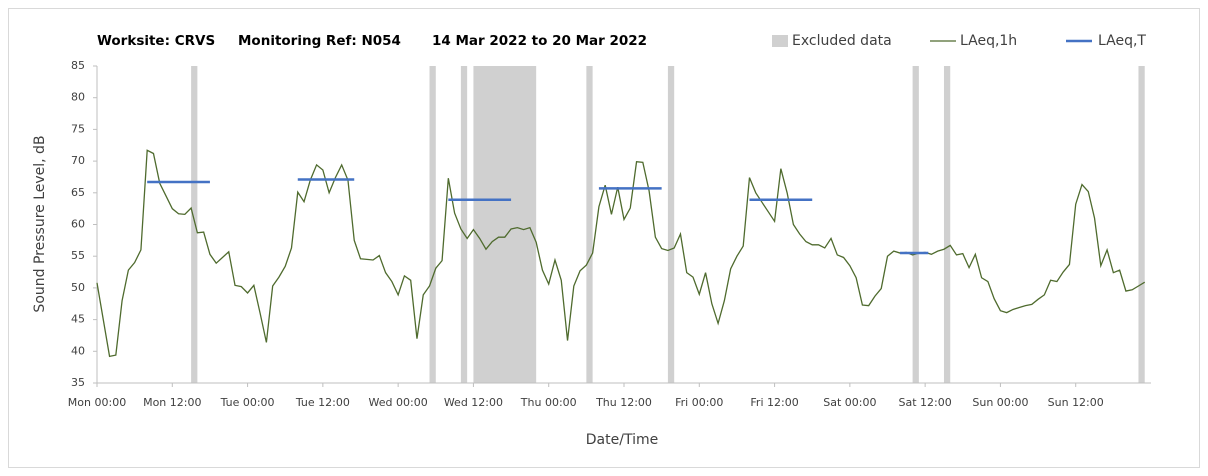 Image resolution: width=1208 pixels, height=476 pixels. What do you see at coordinates (322, 402) in the screenshot?
I see `x-tick-label: Tue 12:00` at bounding box center [322, 402].